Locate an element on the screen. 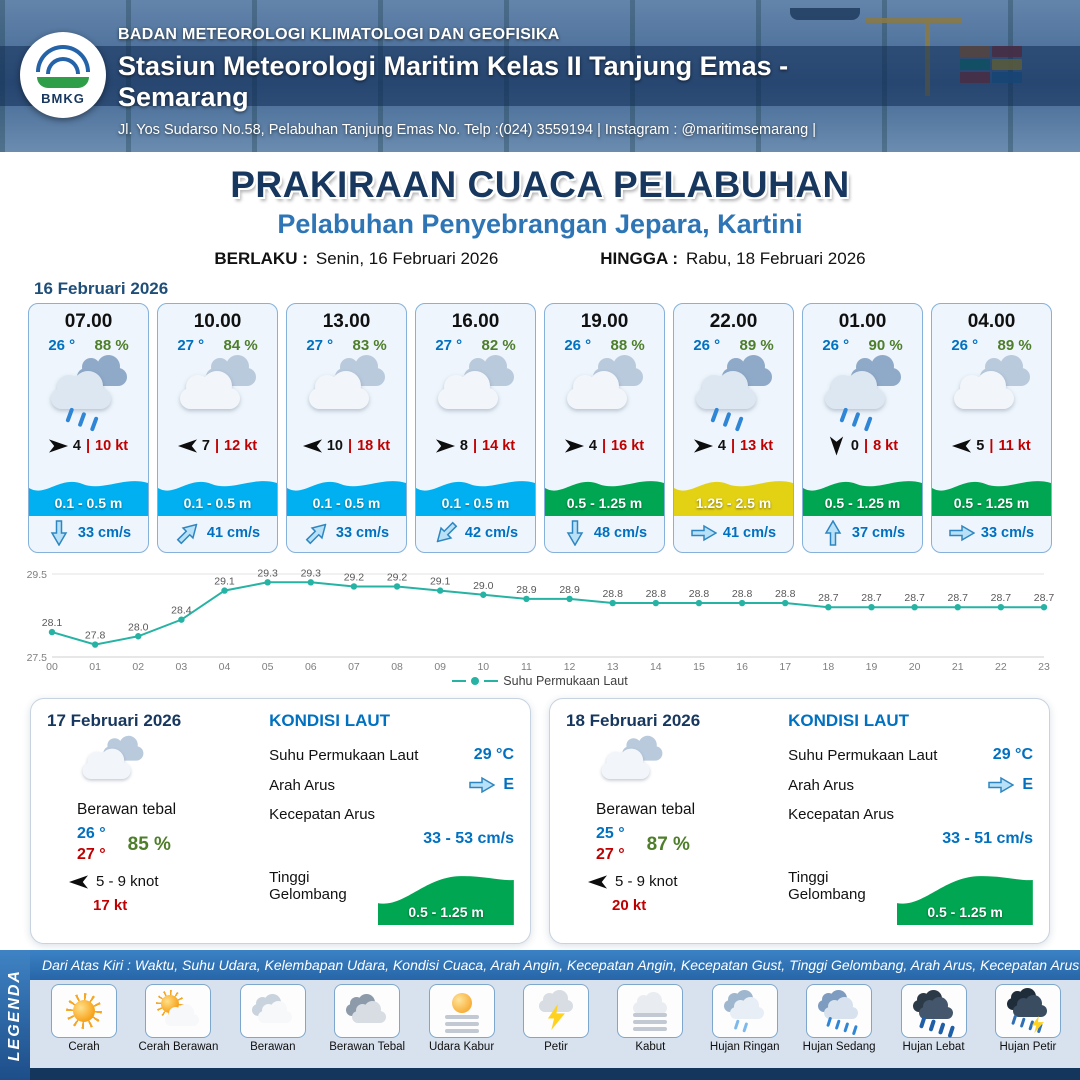 The height and width of the screenshot is (1080, 1080). svg-text: 12 is located at coordinates (570, 667).